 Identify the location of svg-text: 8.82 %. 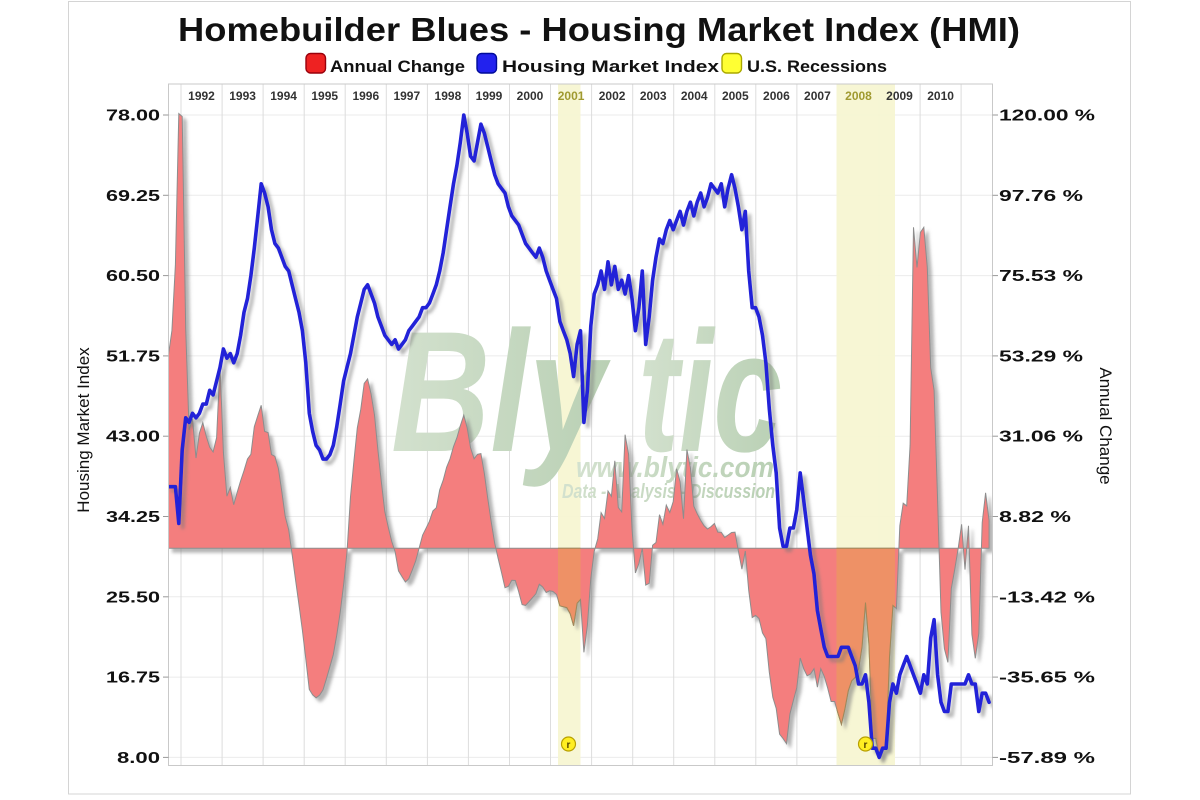
(1035, 517).